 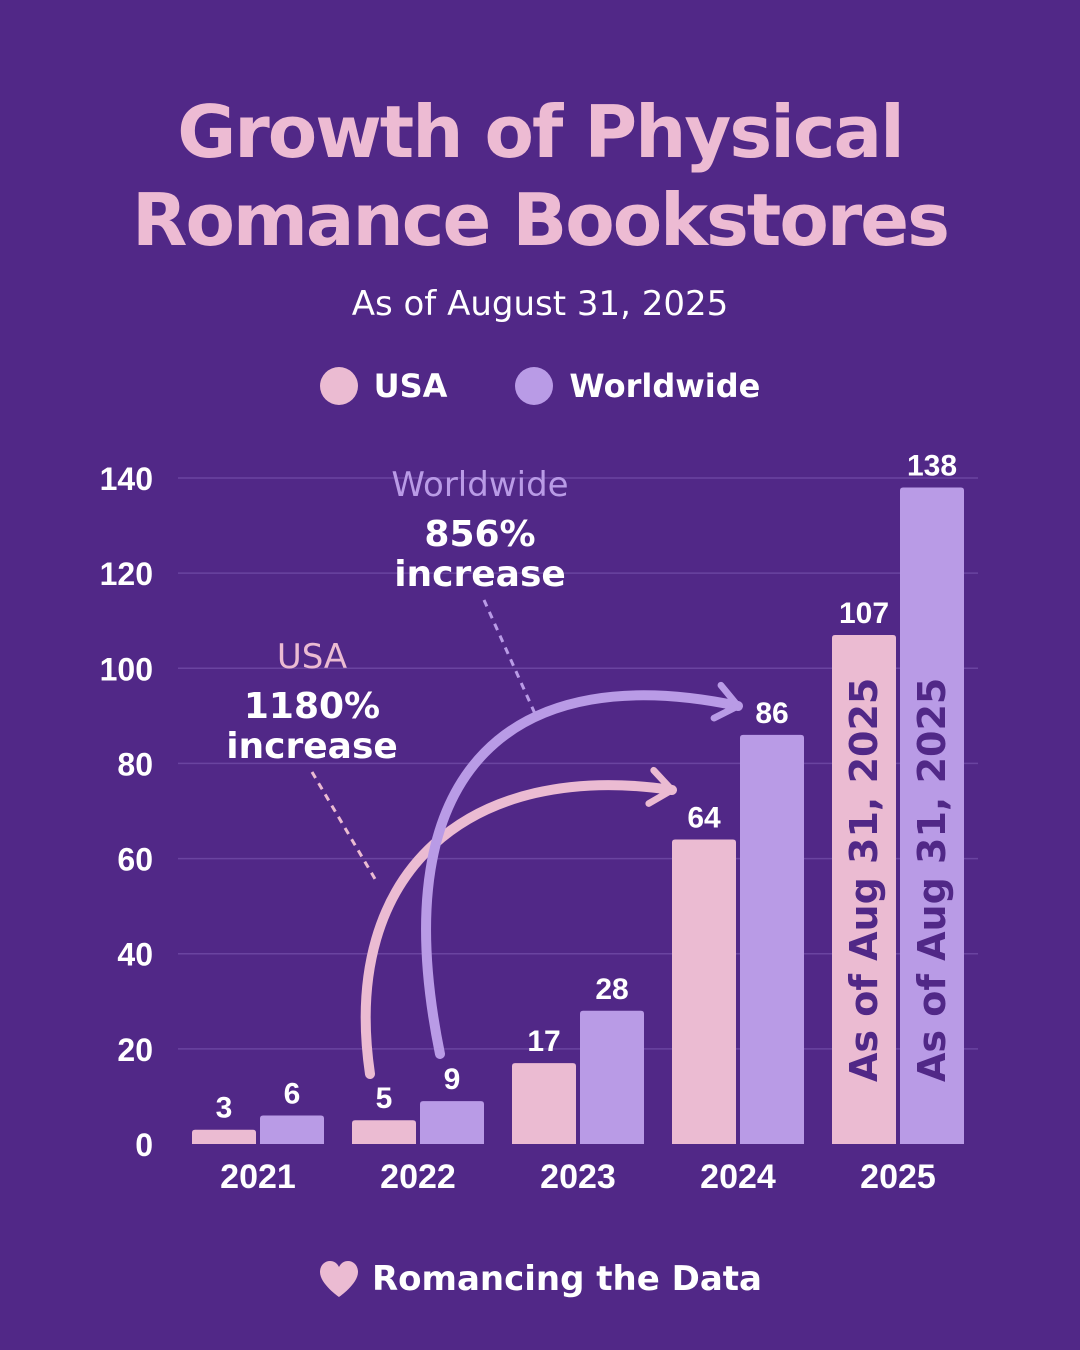 I want to click on bar-usa-2022, so click(x=384, y=1132).